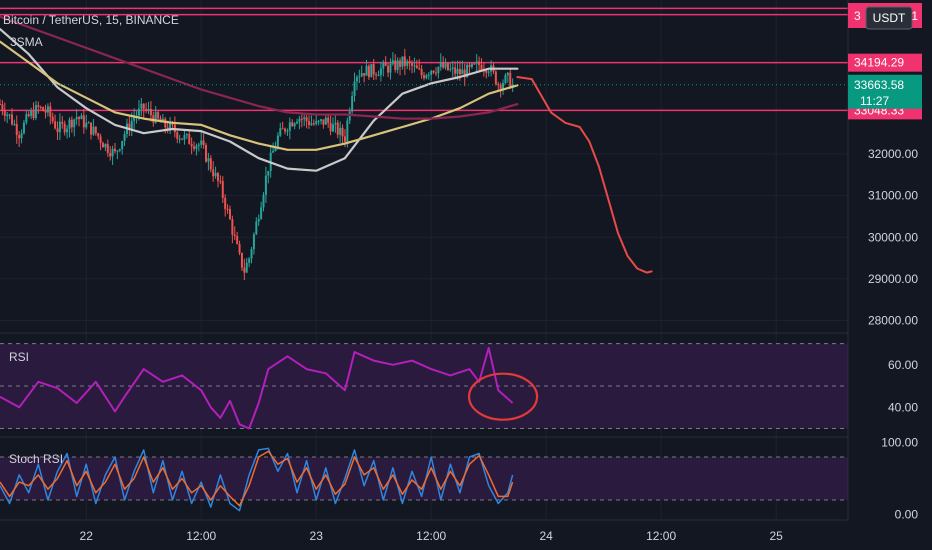 This screenshot has height=550, width=932. I want to click on current-price-tag-bg, so click(885, 91).